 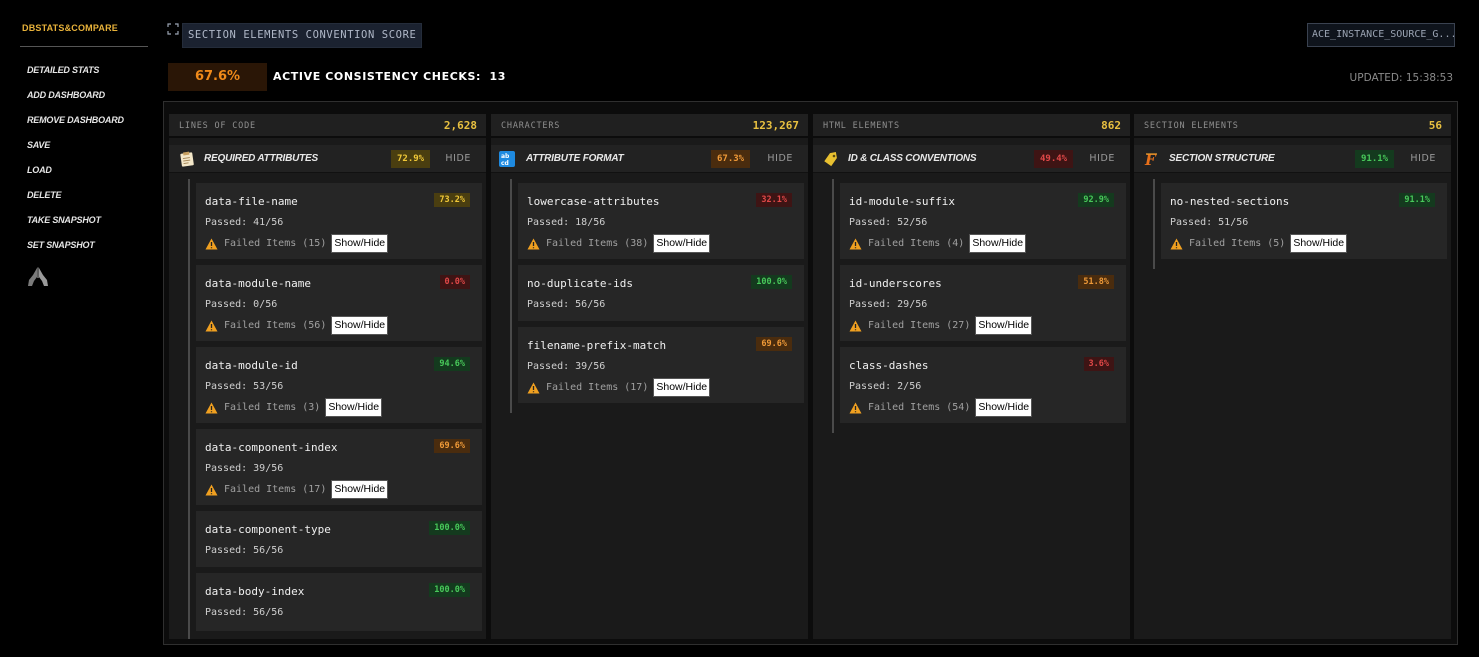 What do you see at coordinates (452, 200) in the screenshot?
I see `check-score-badge: 73.2%` at bounding box center [452, 200].